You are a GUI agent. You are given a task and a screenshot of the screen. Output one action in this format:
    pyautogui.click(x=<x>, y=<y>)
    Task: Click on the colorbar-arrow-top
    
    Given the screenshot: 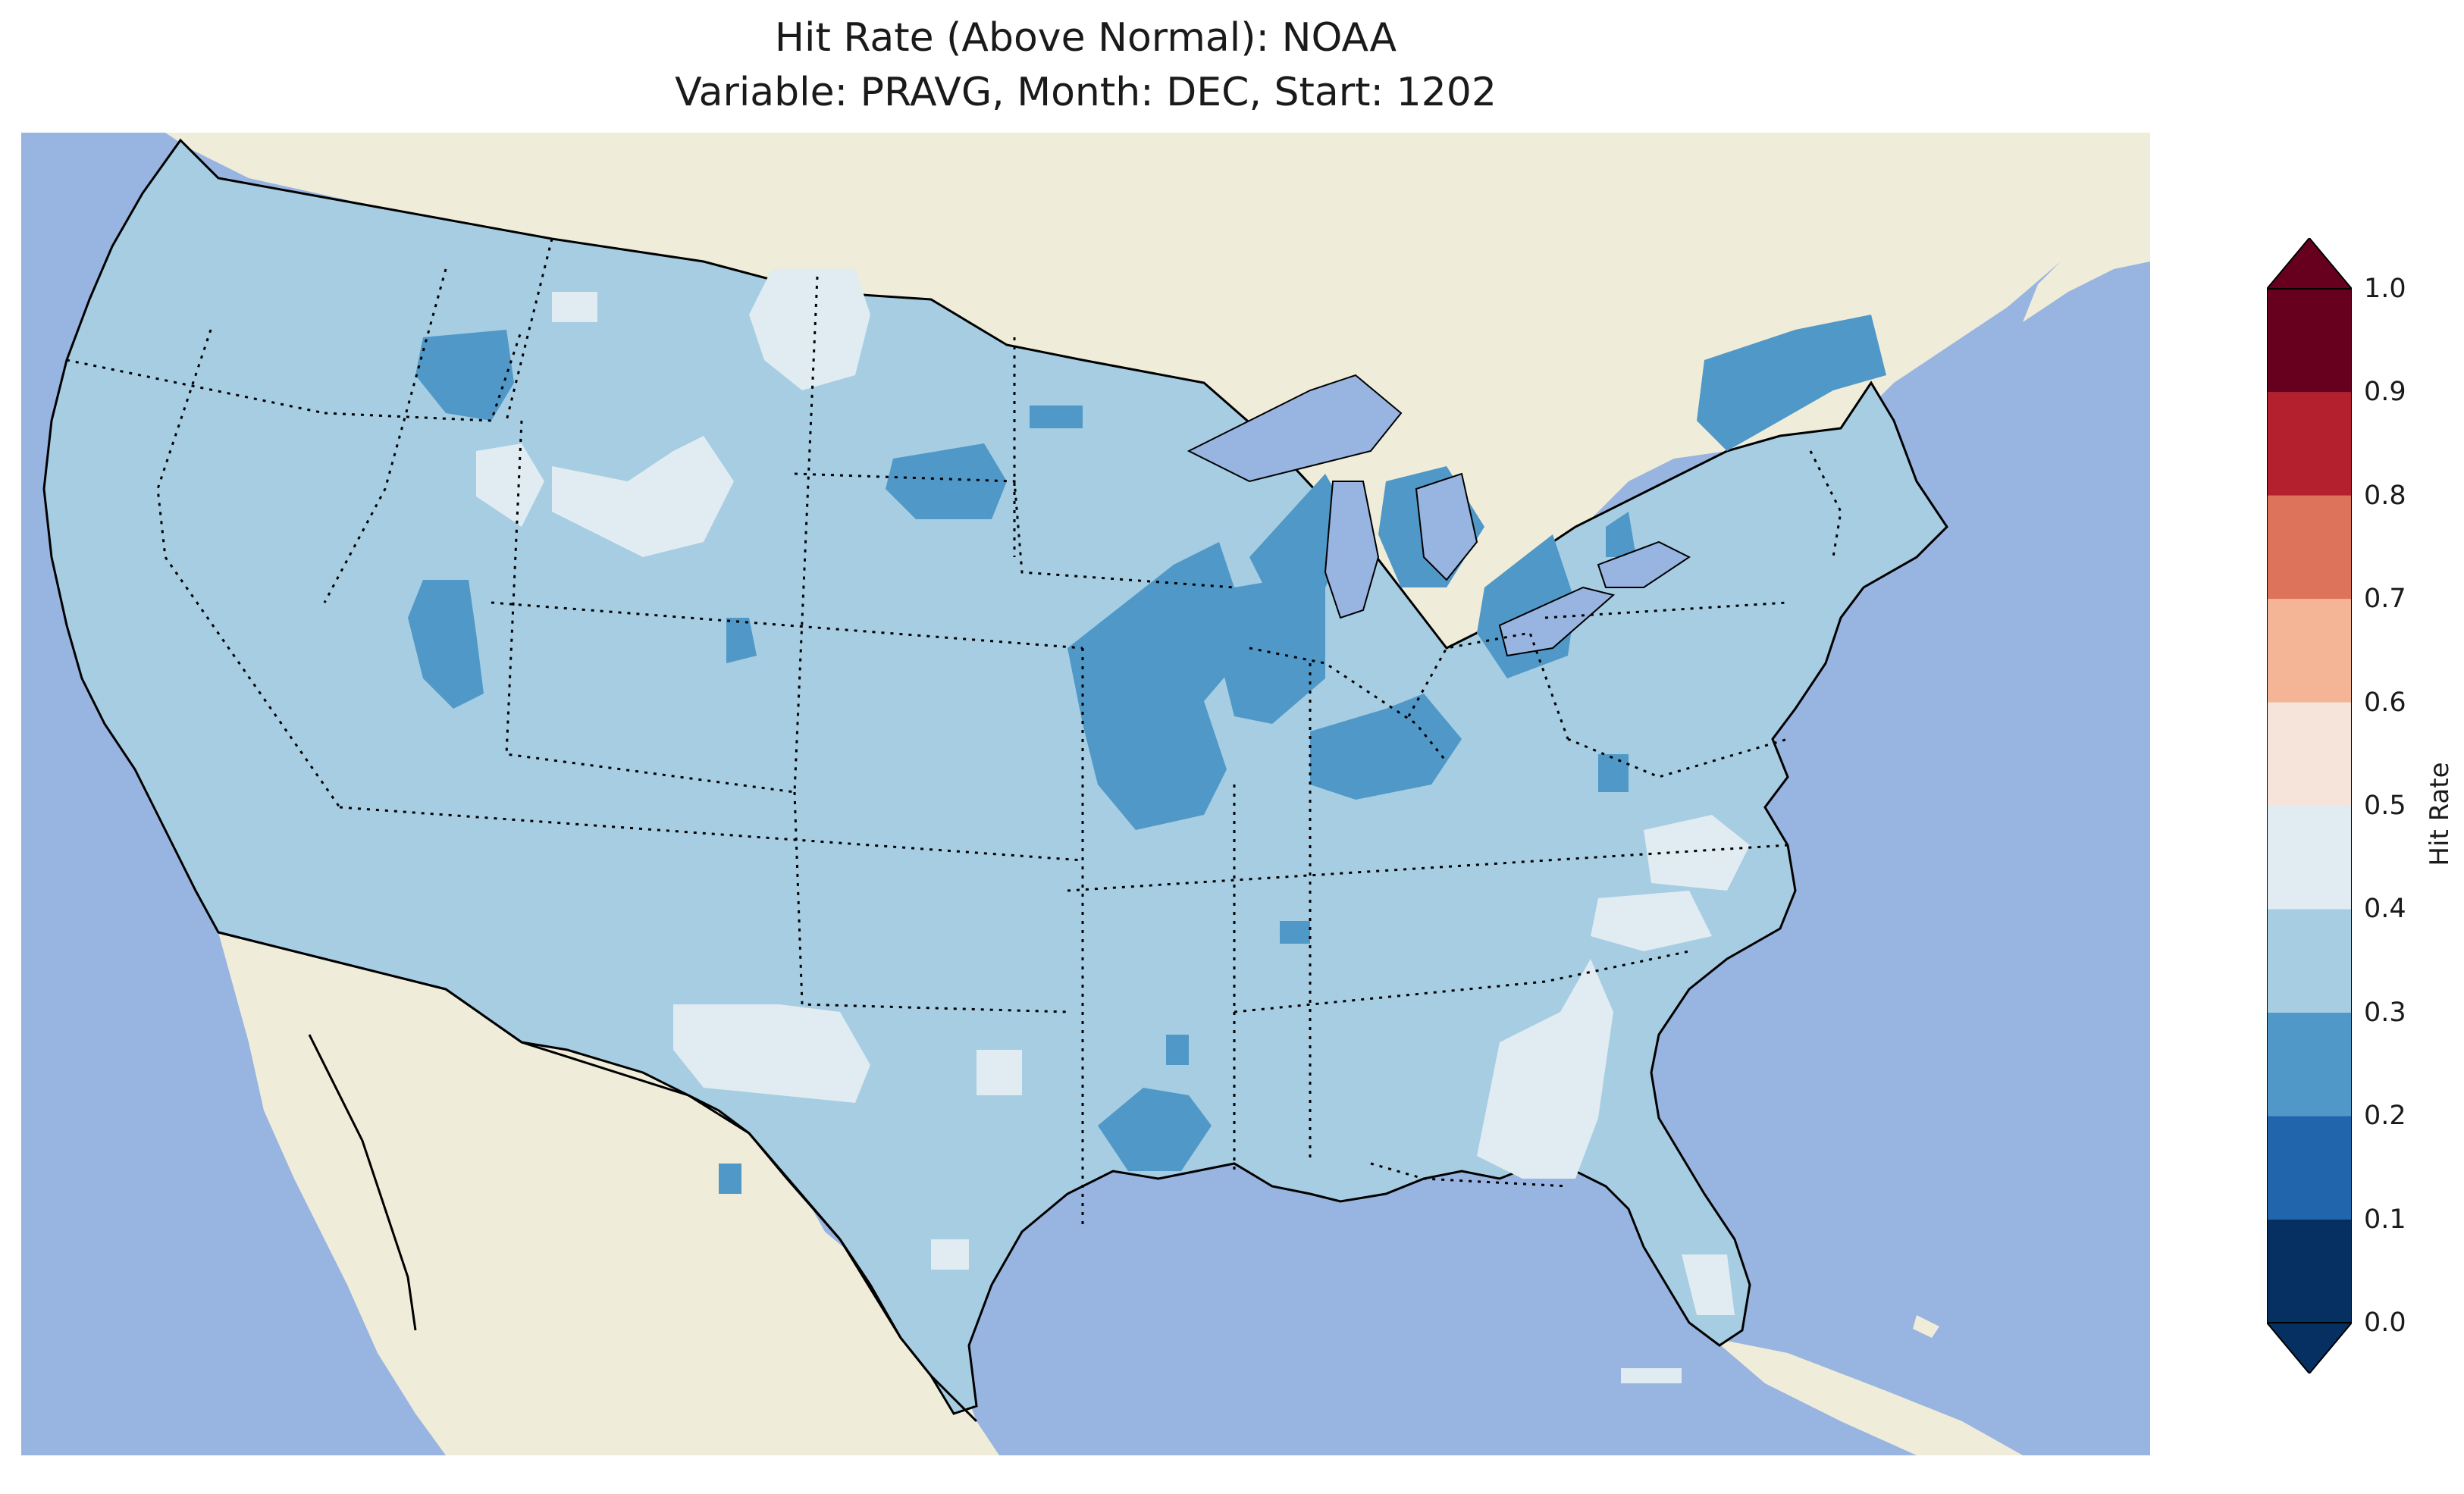 What is the action you would take?
    pyautogui.click(x=2310, y=264)
    